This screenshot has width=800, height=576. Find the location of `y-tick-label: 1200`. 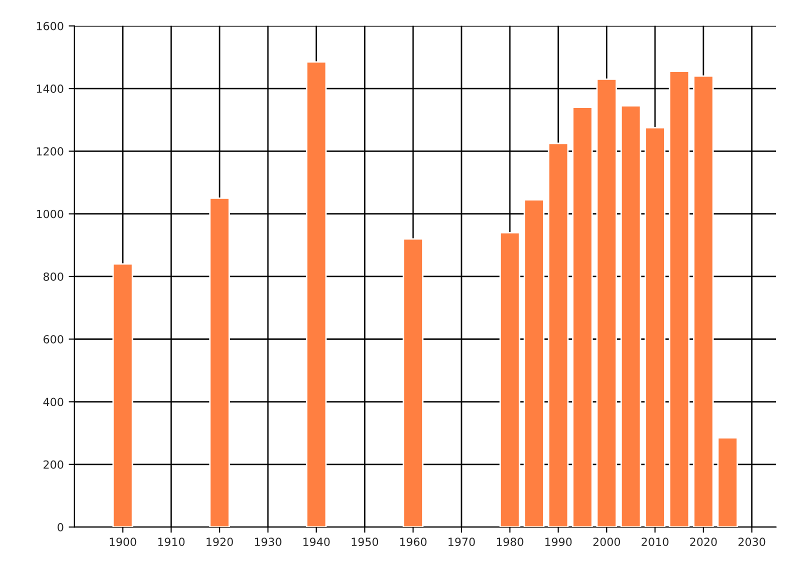

y-tick-label: 1200 is located at coordinates (50, 151).